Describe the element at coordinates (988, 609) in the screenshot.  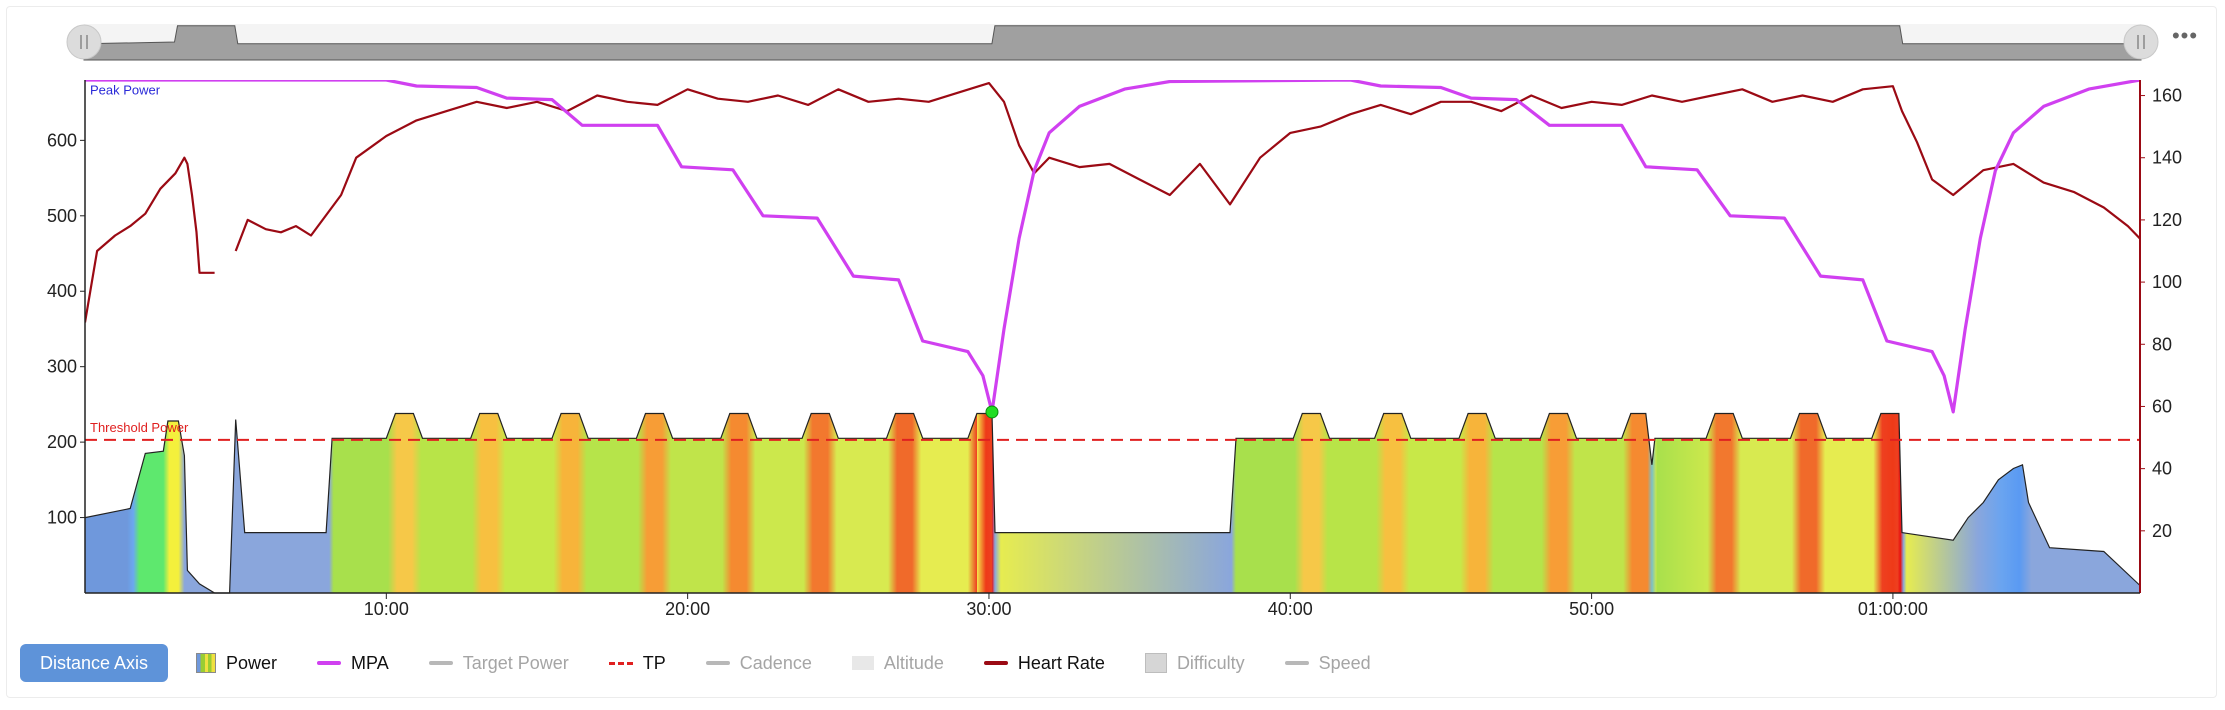
I see `x-axis-tick-label: 30:00` at that location.